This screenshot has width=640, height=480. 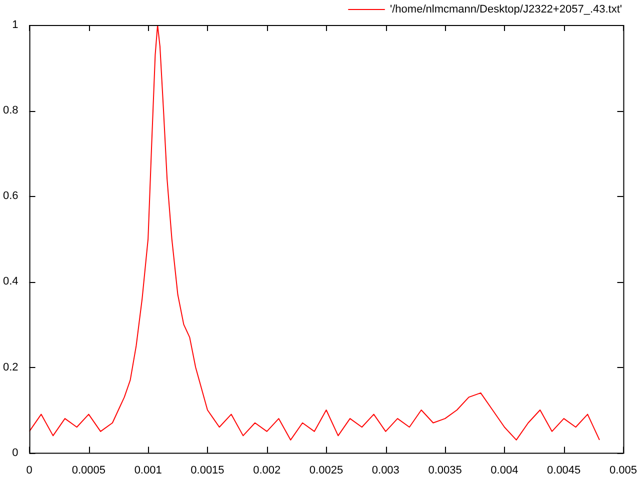 What do you see at coordinates (29, 470) in the screenshot?
I see `x-tick-label: 0` at bounding box center [29, 470].